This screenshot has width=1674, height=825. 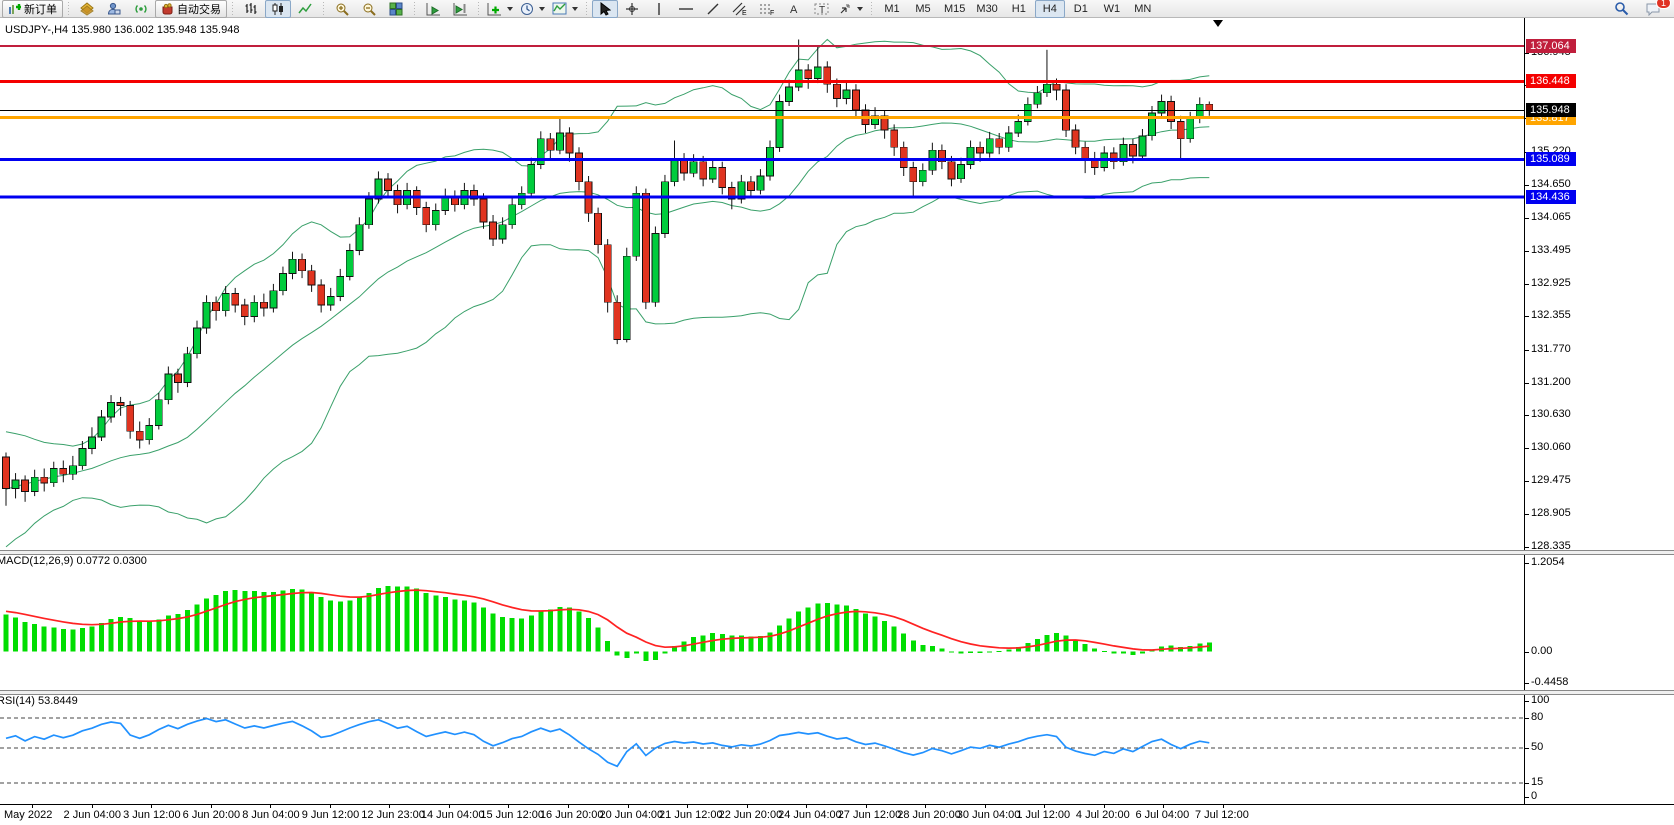 I want to click on horizontal-line-icon, so click(x=686, y=9).